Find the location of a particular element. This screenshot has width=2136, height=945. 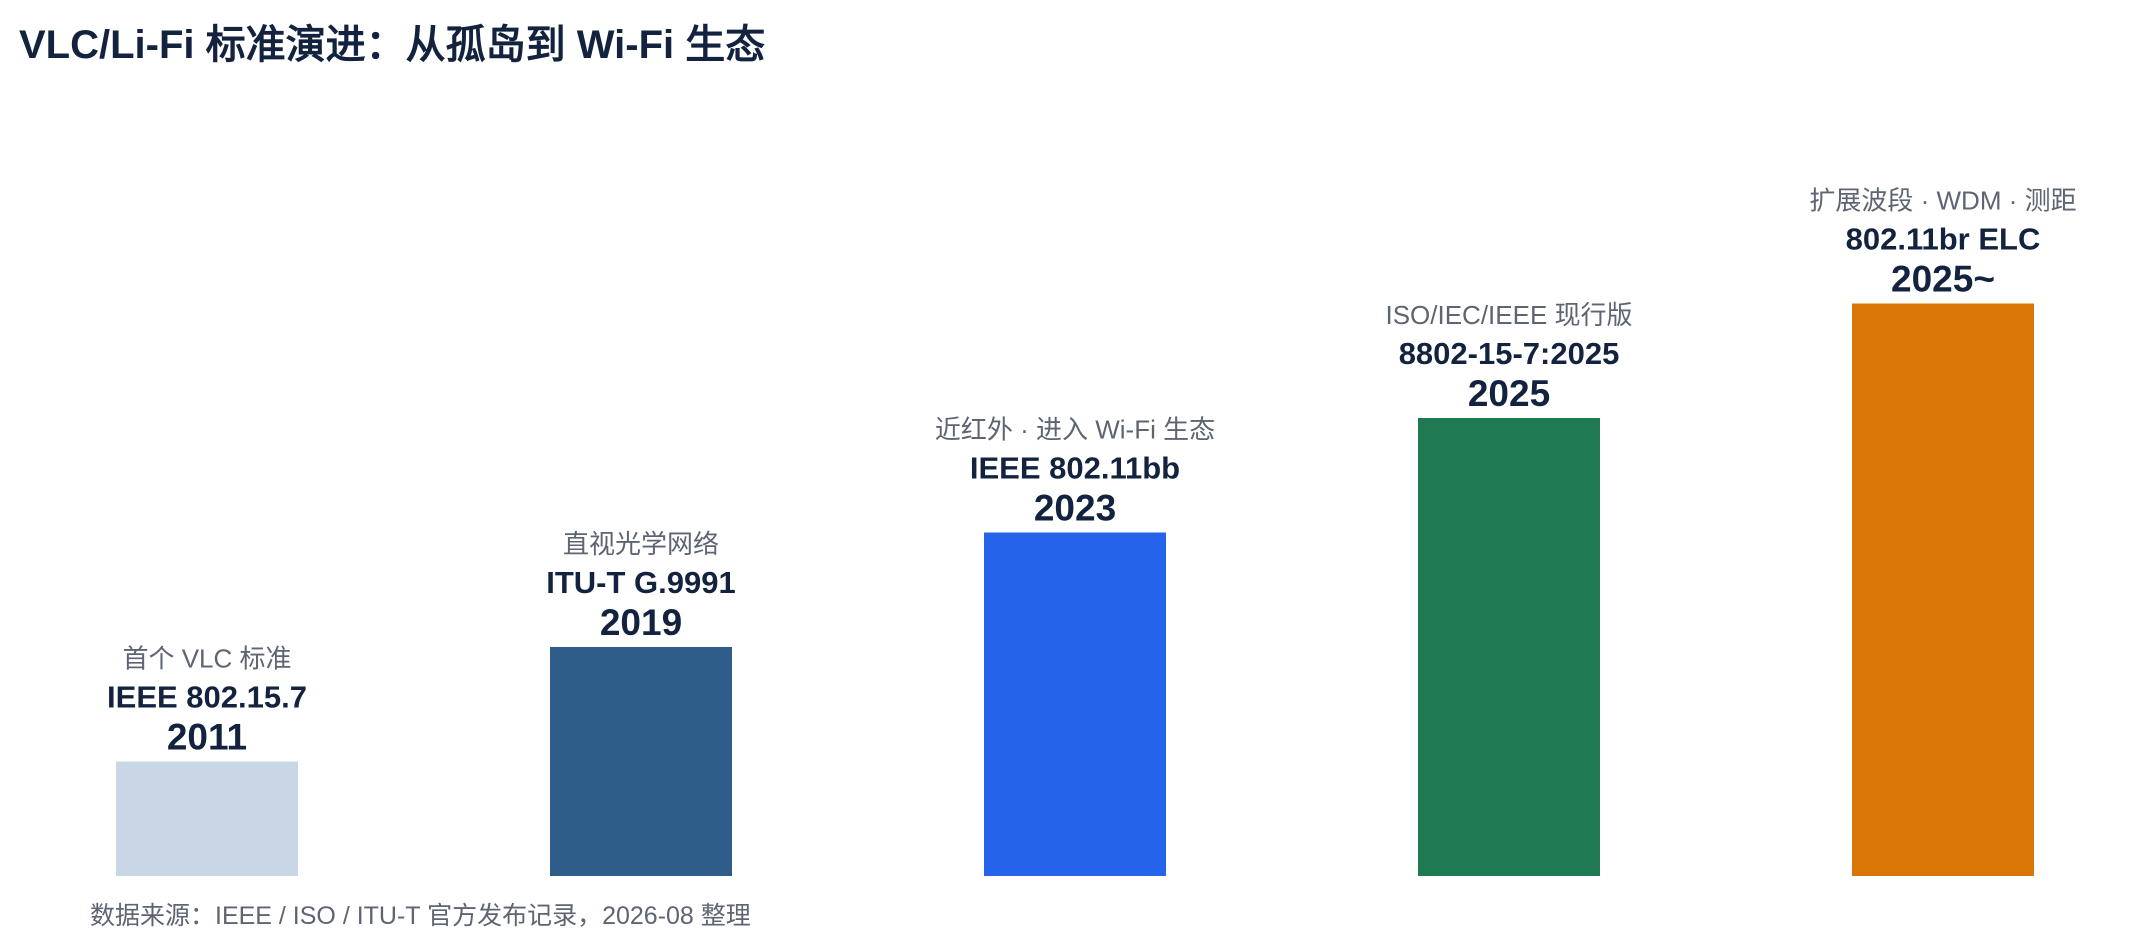

standard-label: IEEE 802.15.7 is located at coordinates (207, 697).